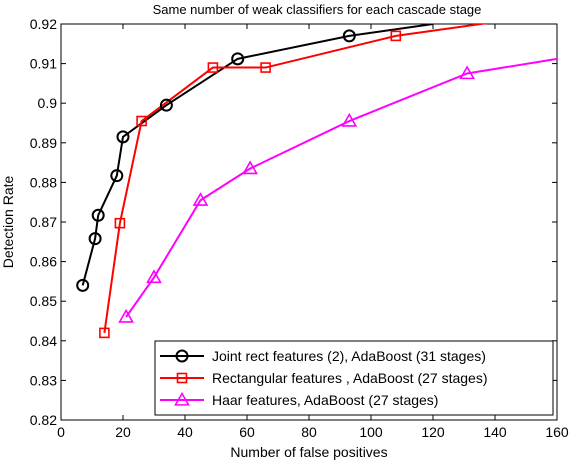 This screenshot has width=572, height=462. What do you see at coordinates (48, 103) in the screenshot?
I see `y-tick-label: 0.9` at bounding box center [48, 103].